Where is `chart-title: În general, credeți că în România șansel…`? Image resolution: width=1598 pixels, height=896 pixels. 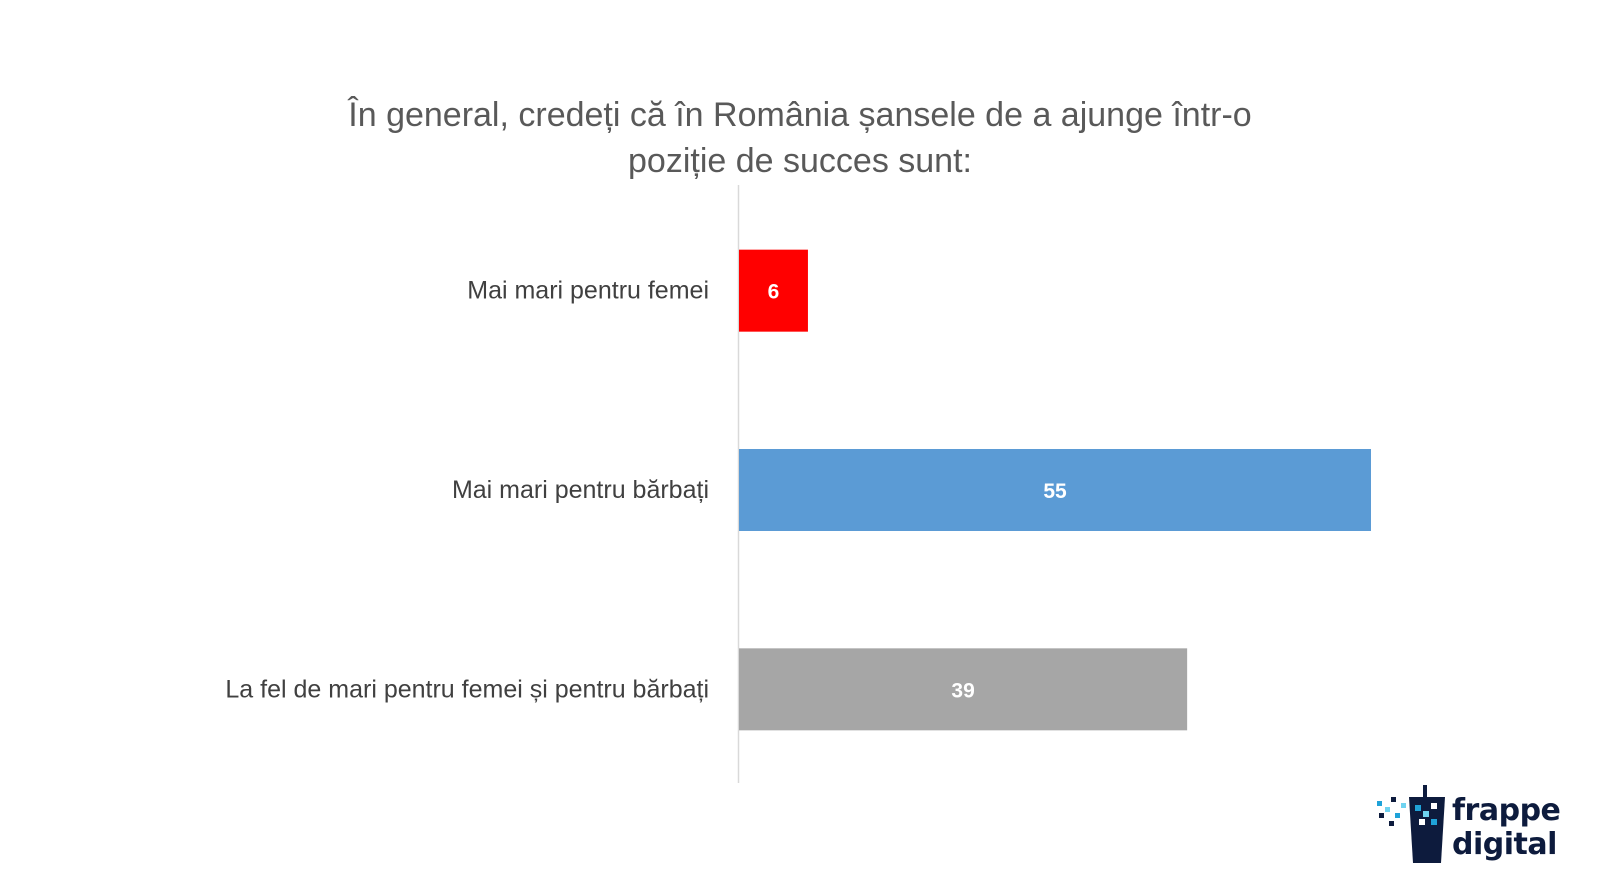 chart-title: În general, credeți că în România șansel… is located at coordinates (800, 138).